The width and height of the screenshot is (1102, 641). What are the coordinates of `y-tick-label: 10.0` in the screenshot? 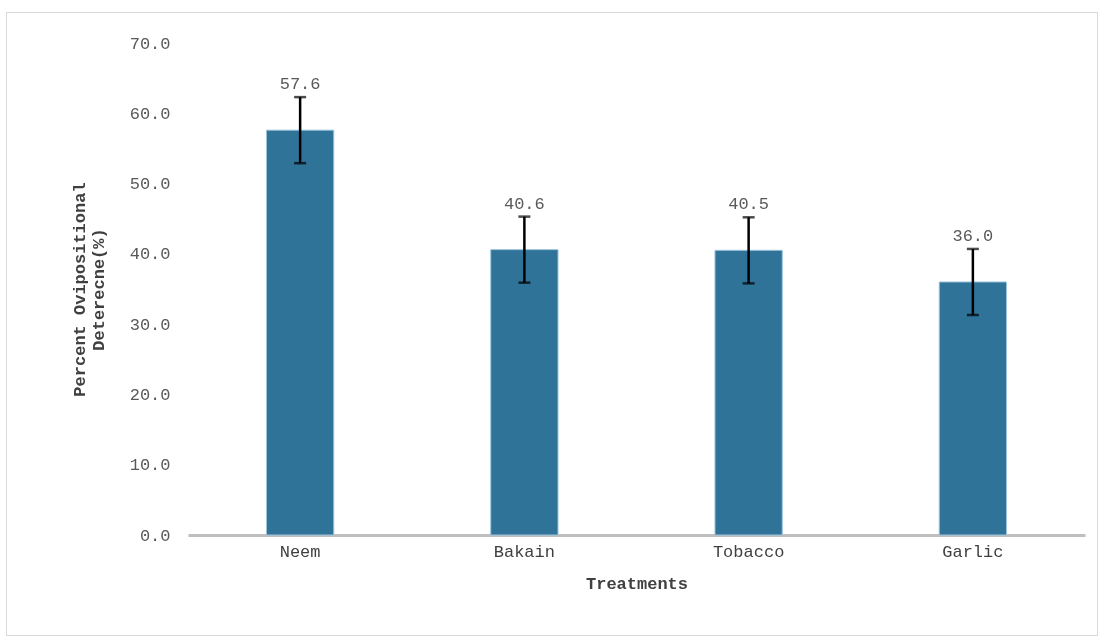 It's located at (150, 466).